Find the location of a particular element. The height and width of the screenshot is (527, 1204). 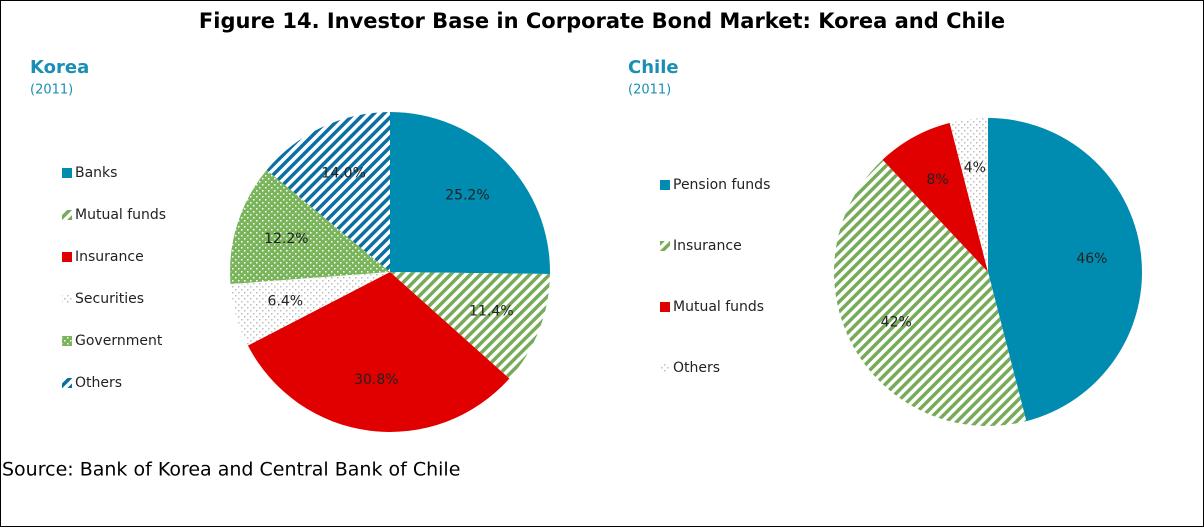

legend-label: Government is located at coordinates (119, 341).